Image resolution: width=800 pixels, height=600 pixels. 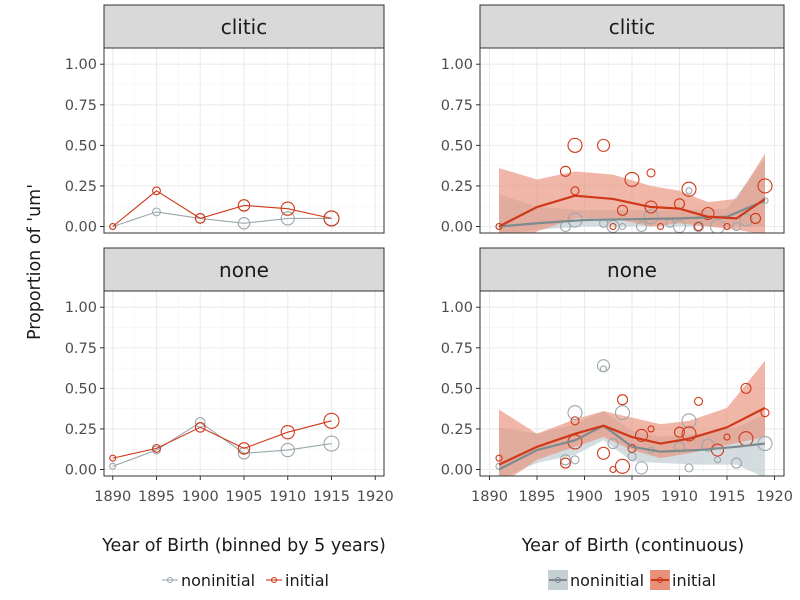 What do you see at coordinates (35, 262) in the screenshot?
I see `y-axis-title: Proportion of 'um'` at bounding box center [35, 262].